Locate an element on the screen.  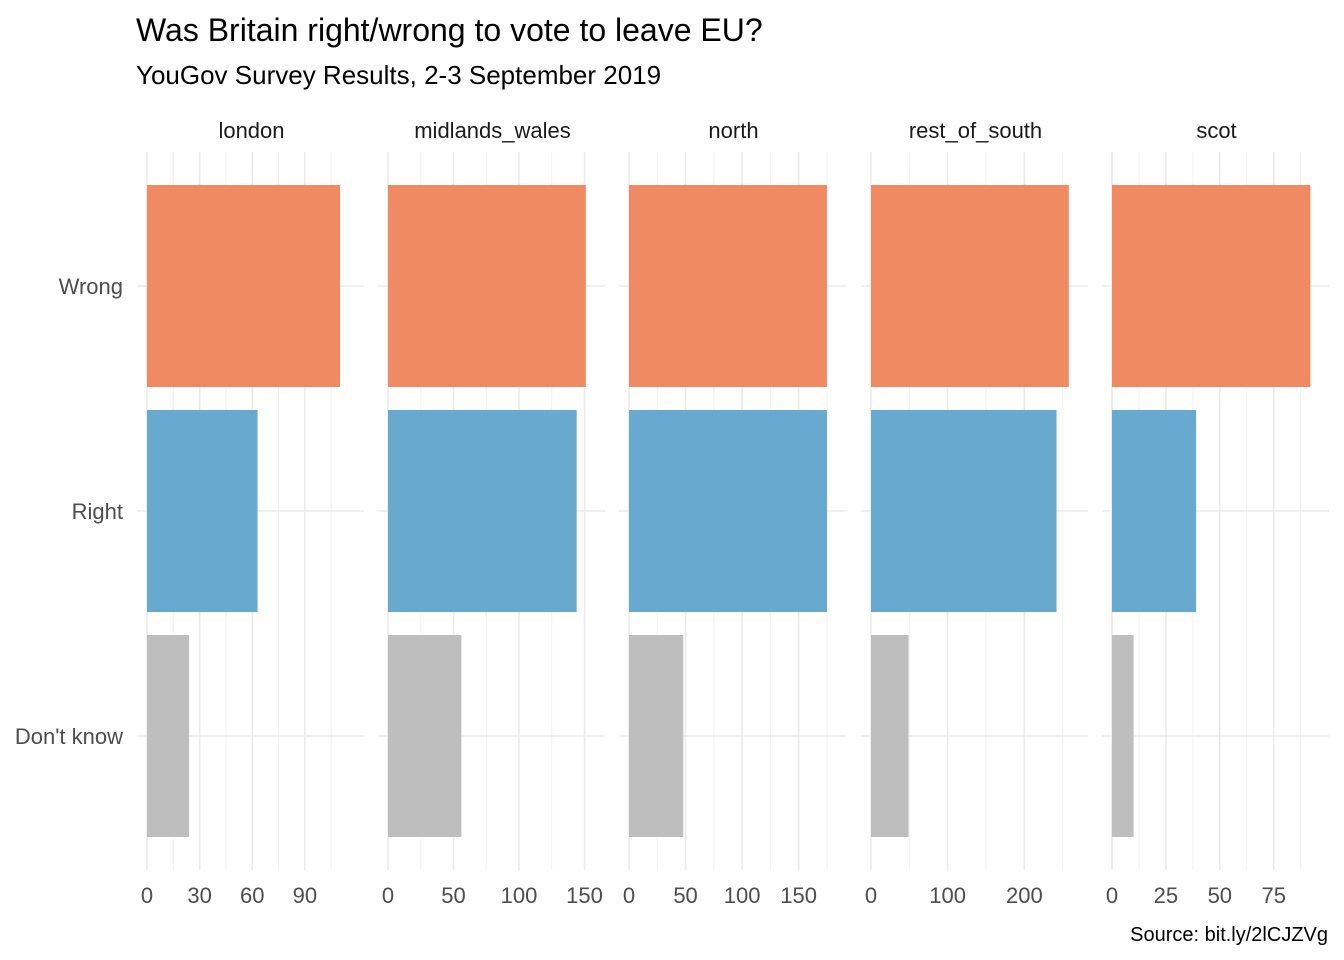
x-tick-label: 75 is located at coordinates (1273, 895).